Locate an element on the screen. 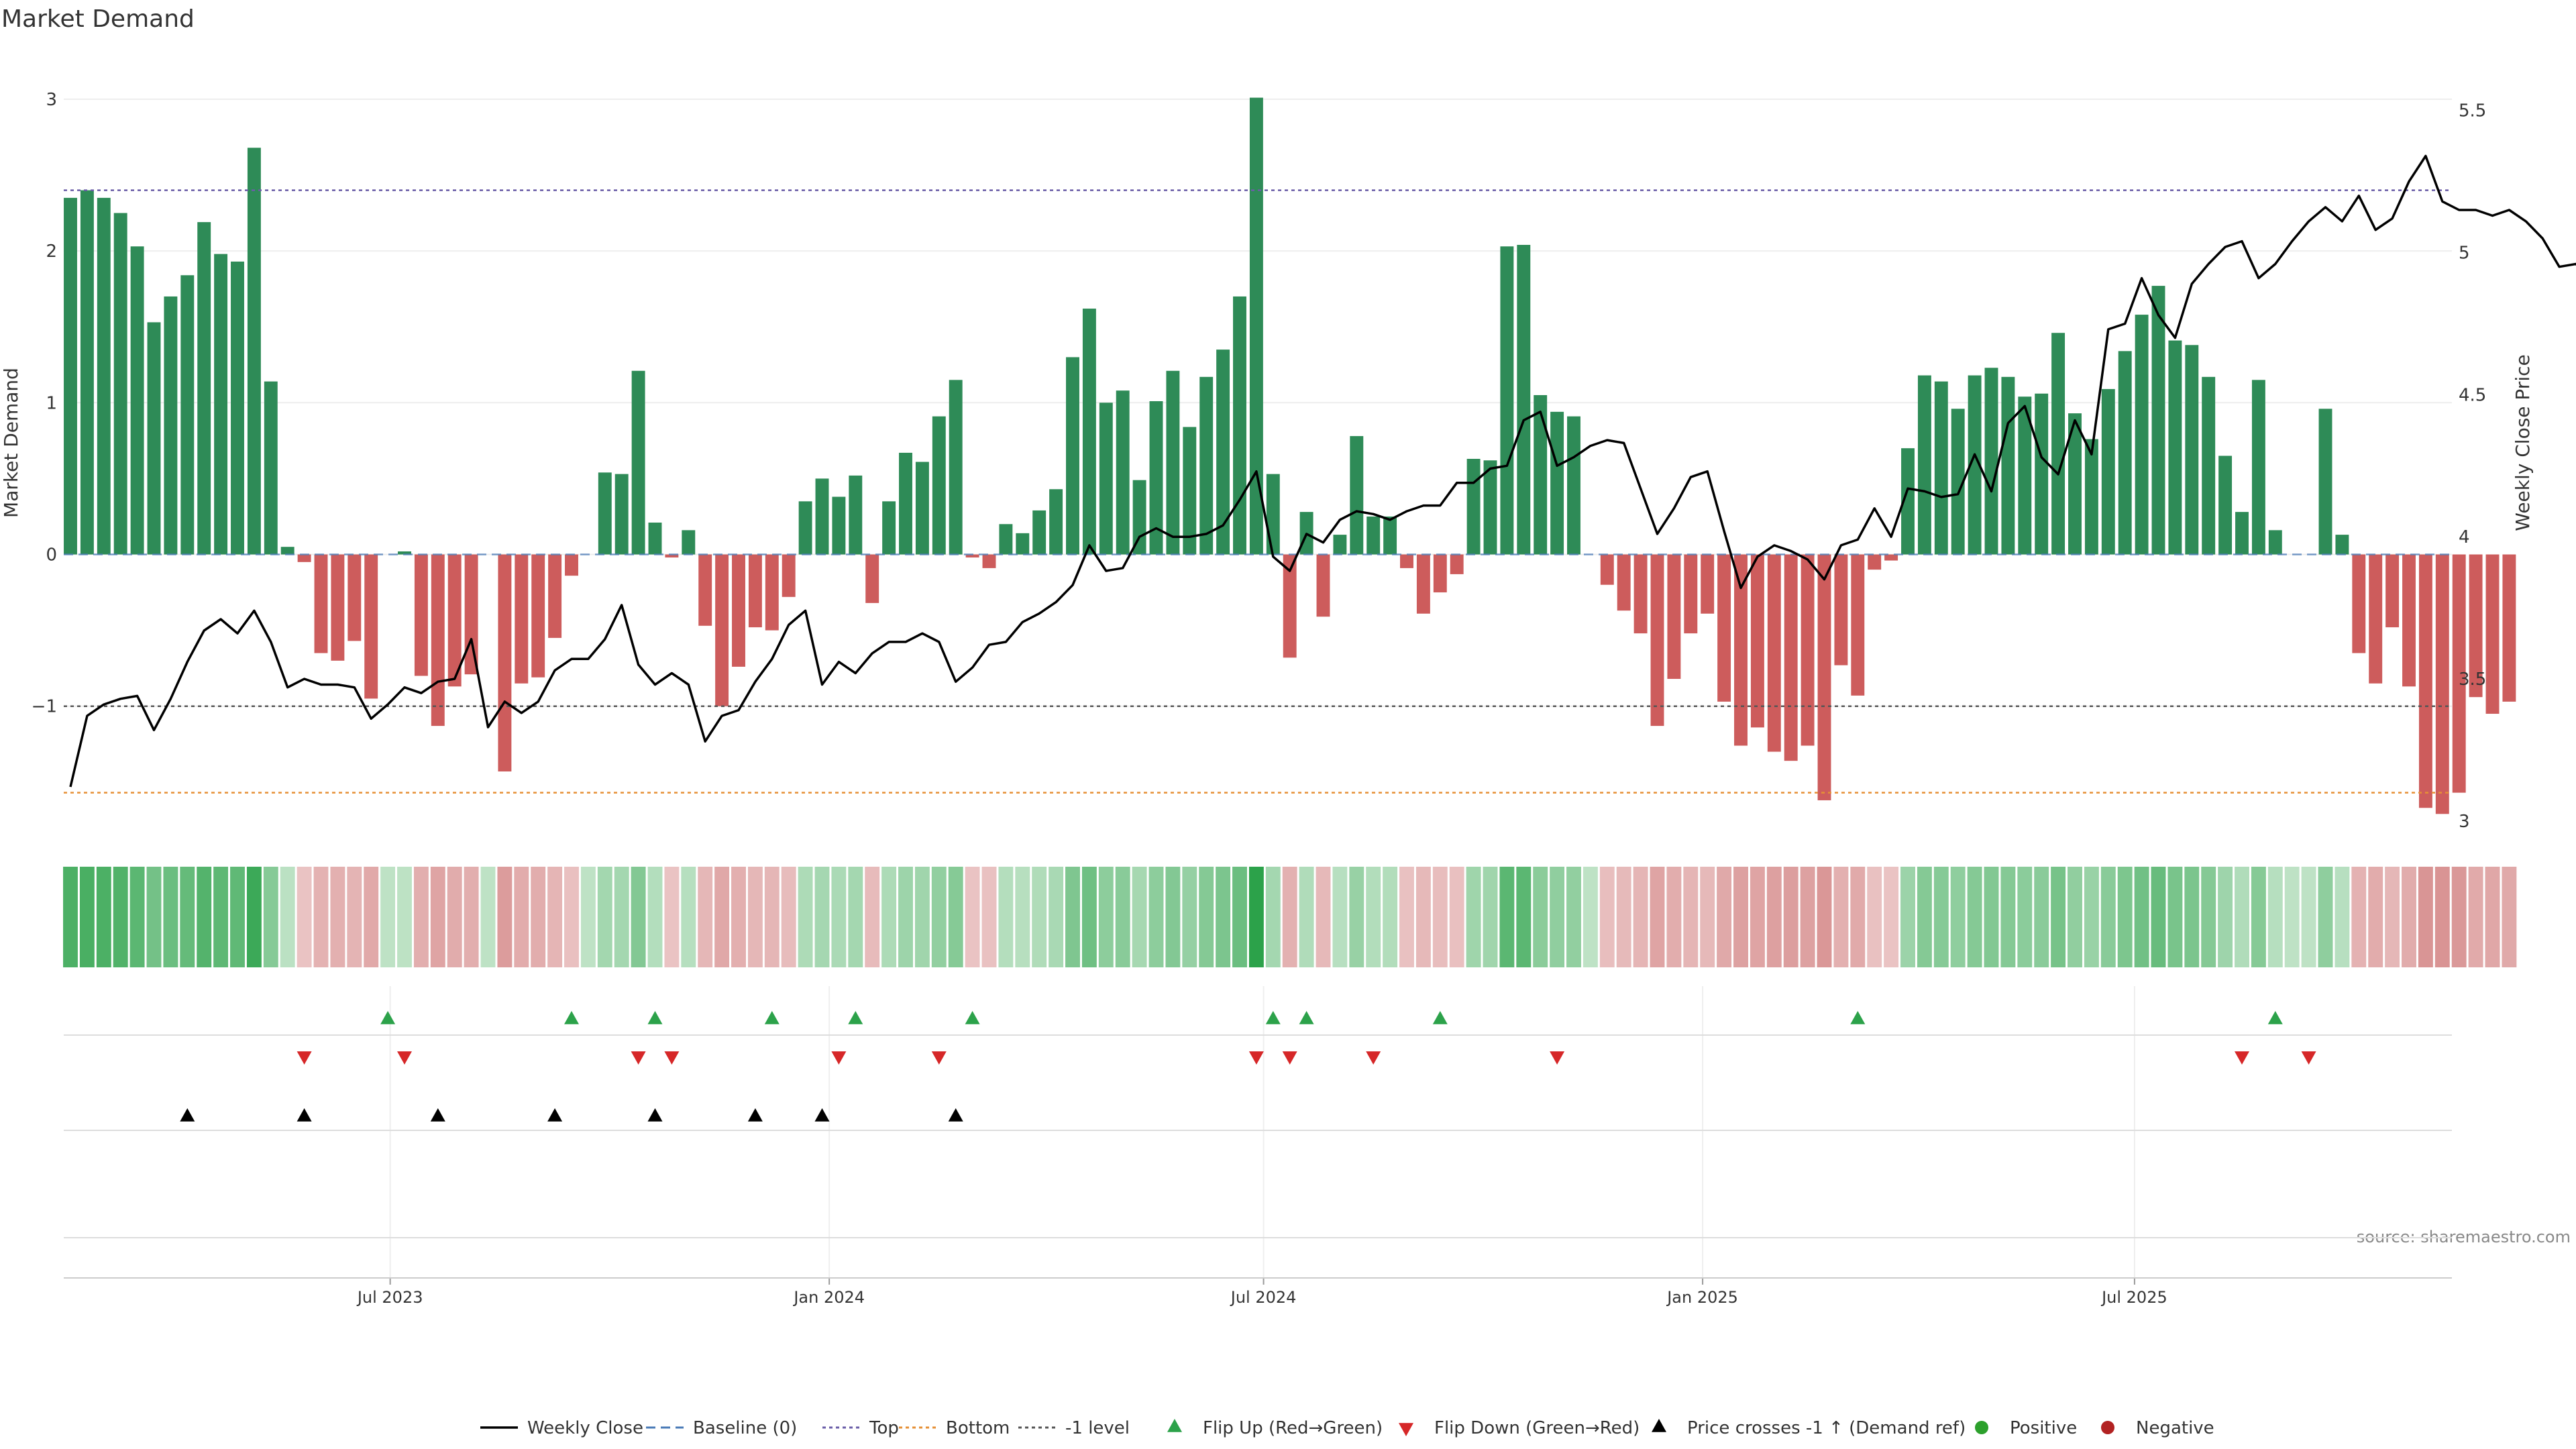 This screenshot has height=1449, width=2576. y-axis-label: Market Demand is located at coordinates (11, 443).